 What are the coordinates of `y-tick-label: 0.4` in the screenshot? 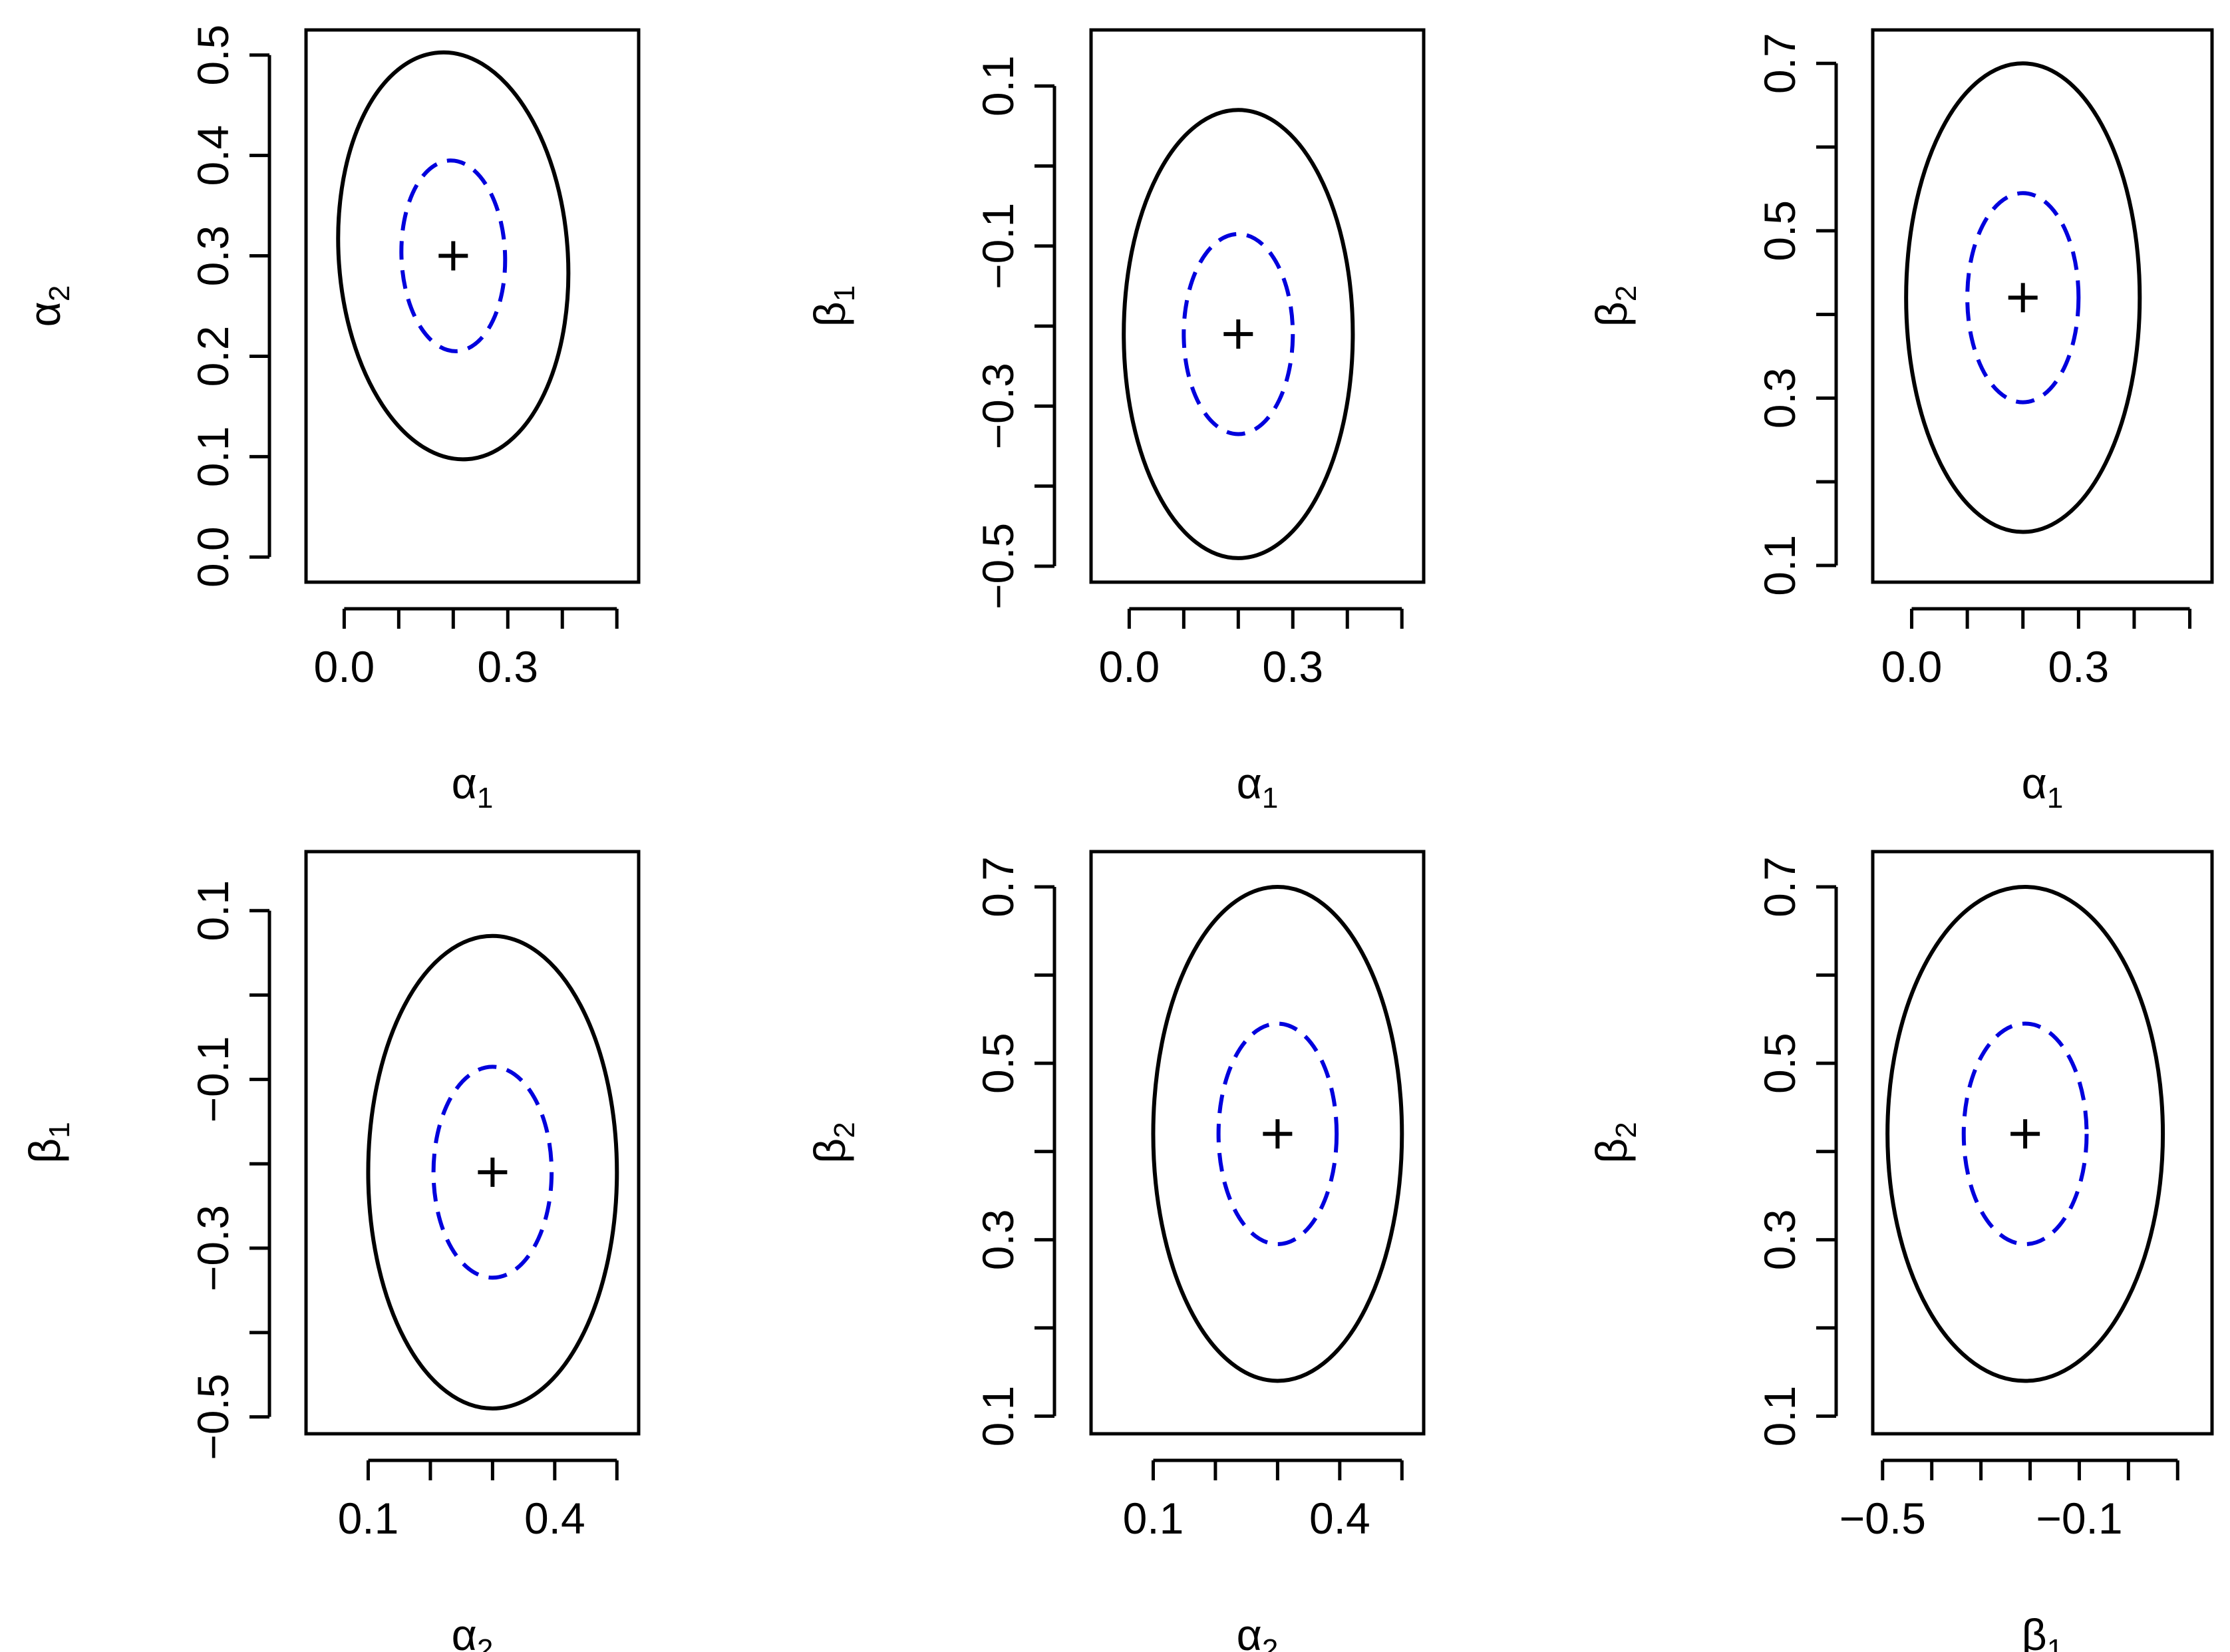 It's located at (213, 156).